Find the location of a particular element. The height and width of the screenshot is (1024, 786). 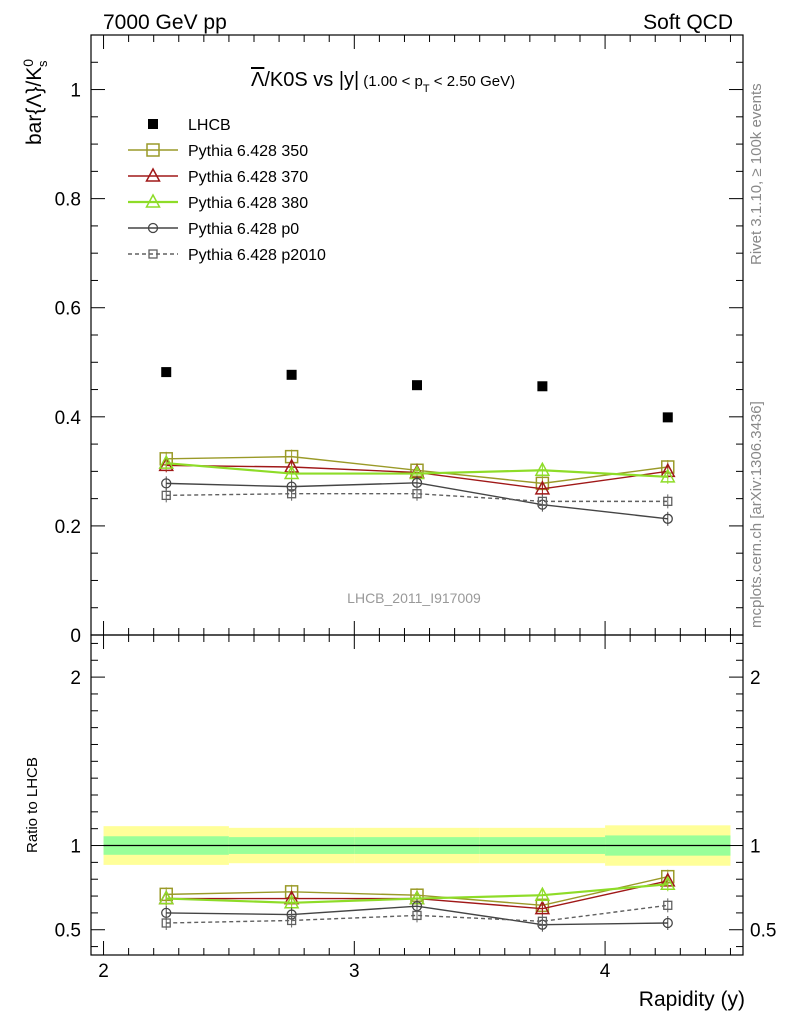

main-y-axis-label: bar{Λ}/K0s is located at coordinates (35, 102).